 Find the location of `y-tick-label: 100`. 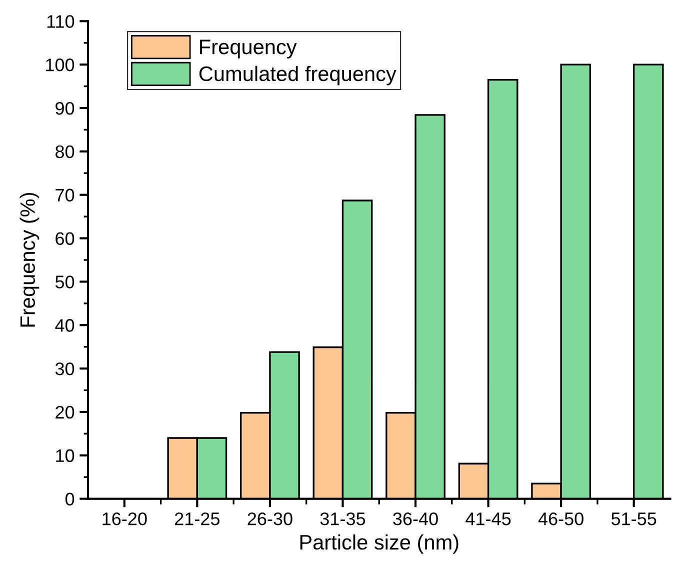

y-tick-label: 100 is located at coordinates (60, 65).